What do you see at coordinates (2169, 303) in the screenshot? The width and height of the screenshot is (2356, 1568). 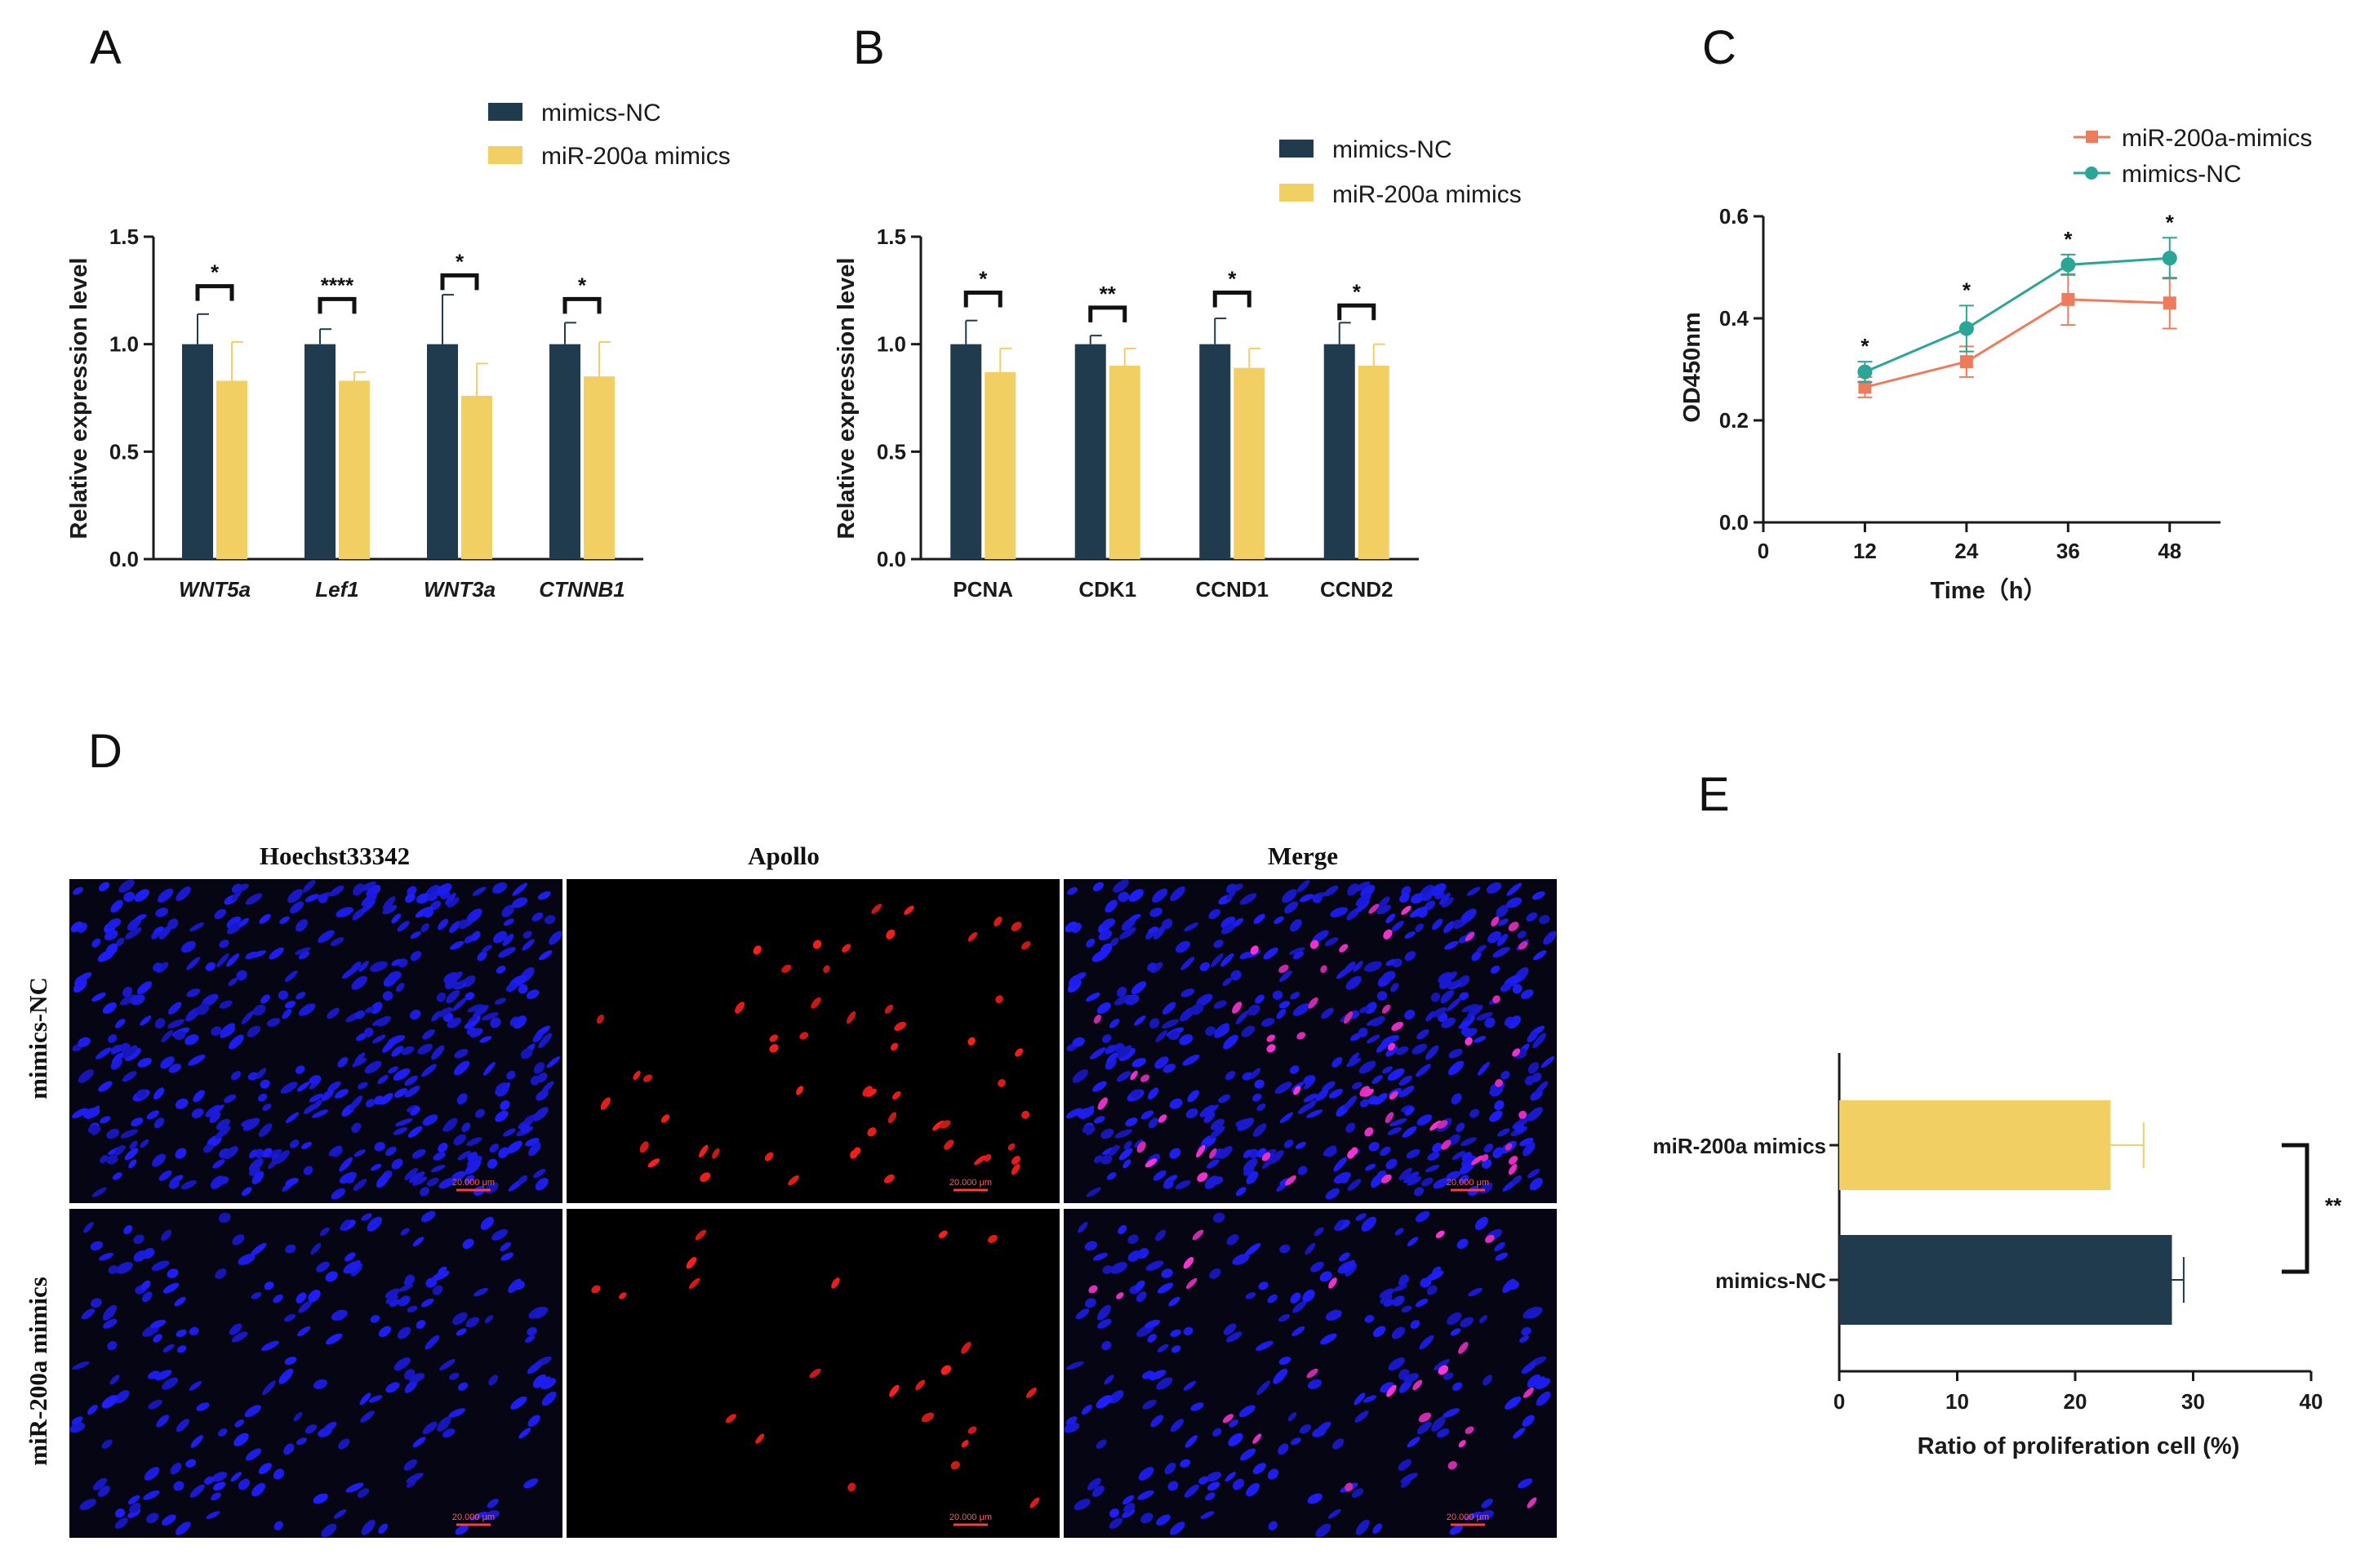 I see `point-mimic` at bounding box center [2169, 303].